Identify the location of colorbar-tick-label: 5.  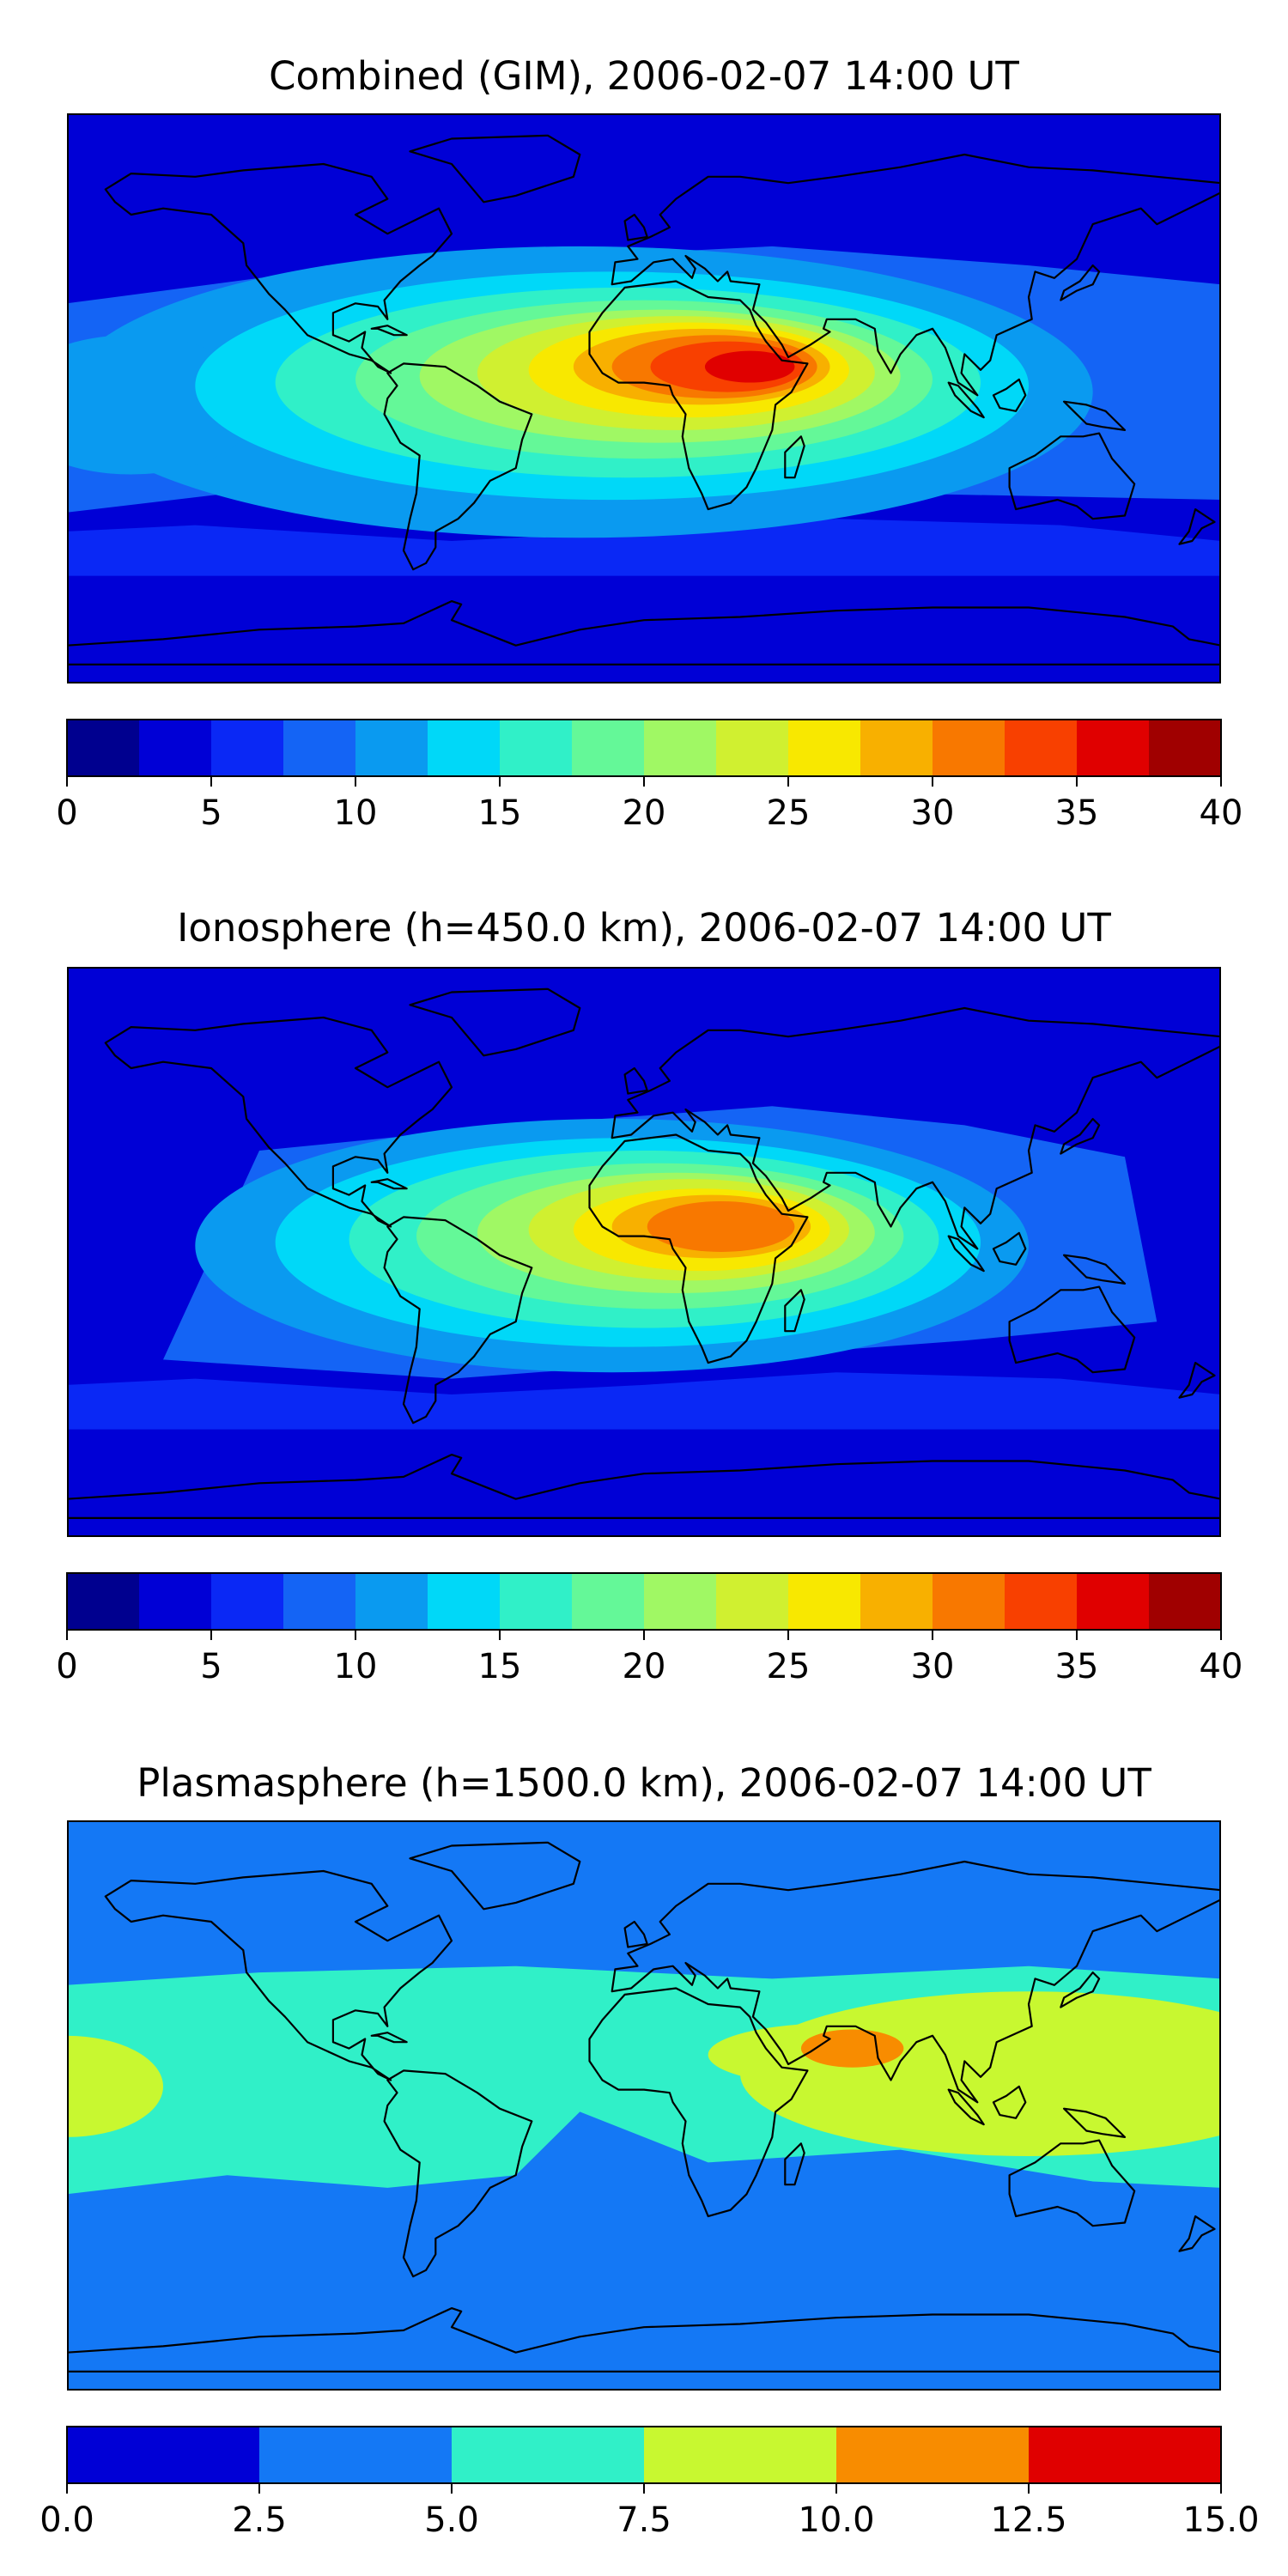
(211, 1667).